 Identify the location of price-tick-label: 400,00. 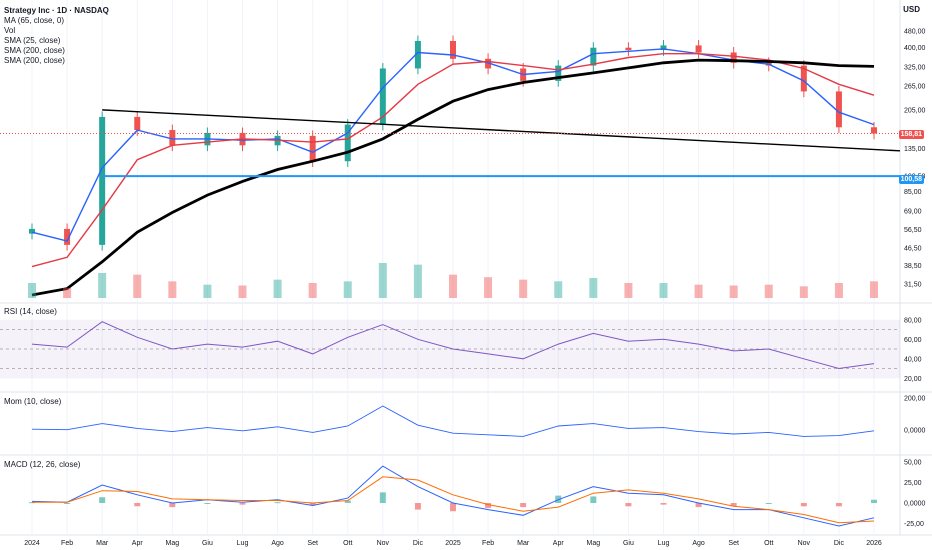
(915, 48).